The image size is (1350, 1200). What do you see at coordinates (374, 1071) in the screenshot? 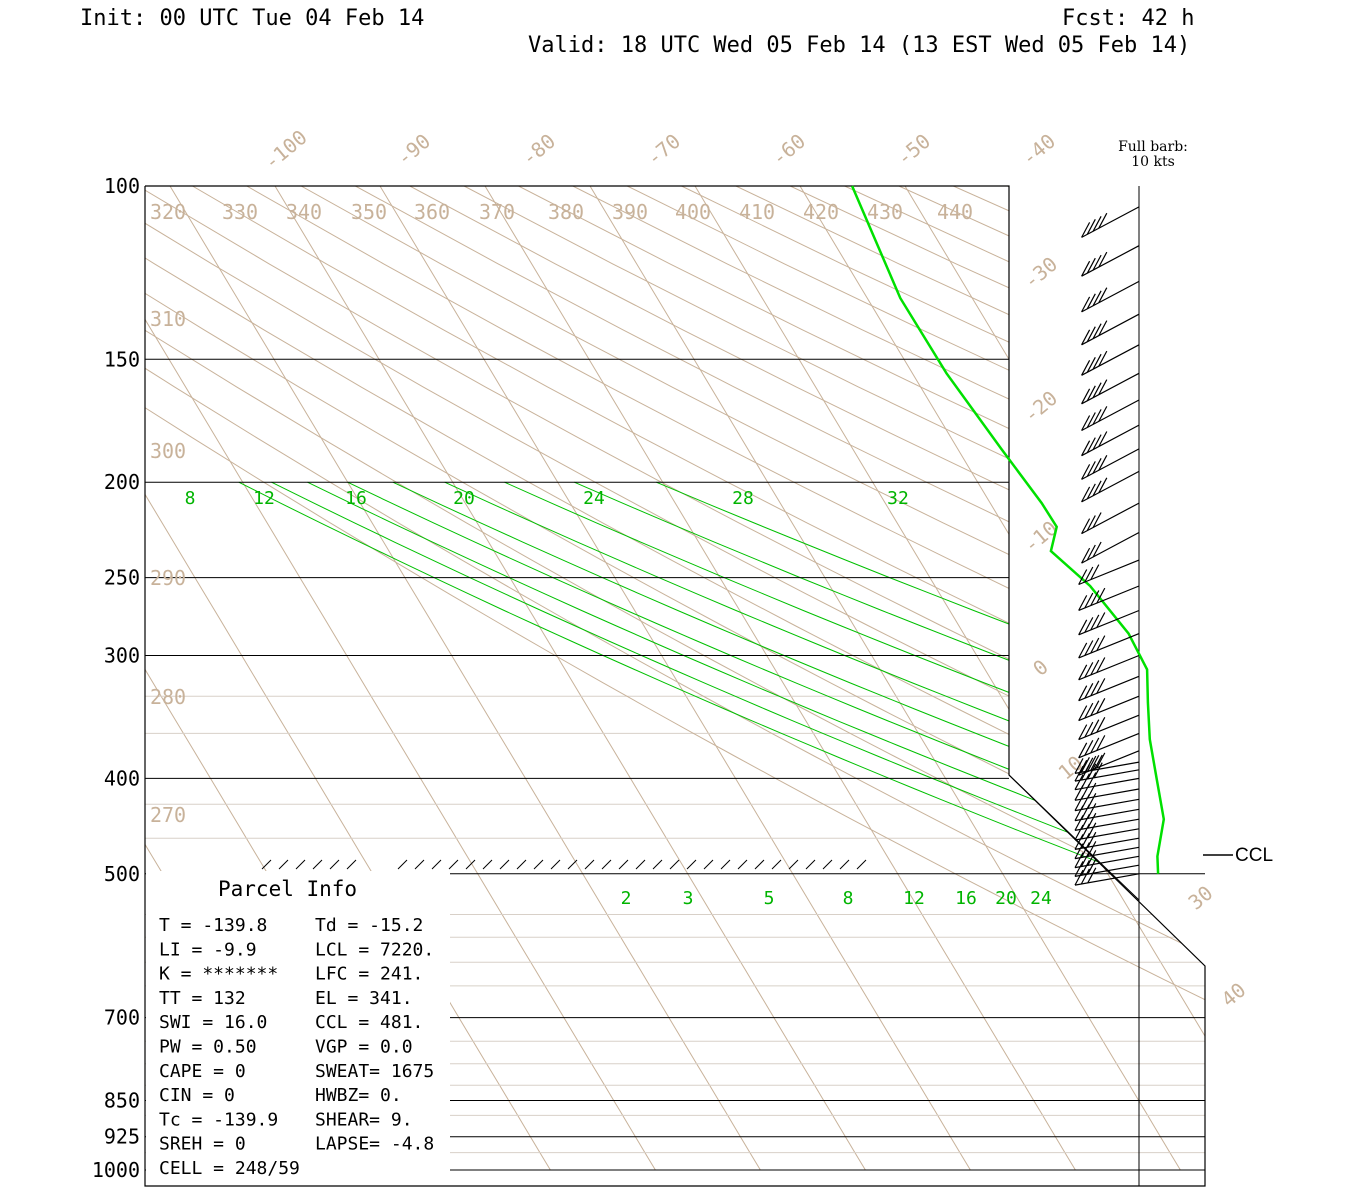
I see `parcel-info-right: SWEAT= 1675` at bounding box center [374, 1071].